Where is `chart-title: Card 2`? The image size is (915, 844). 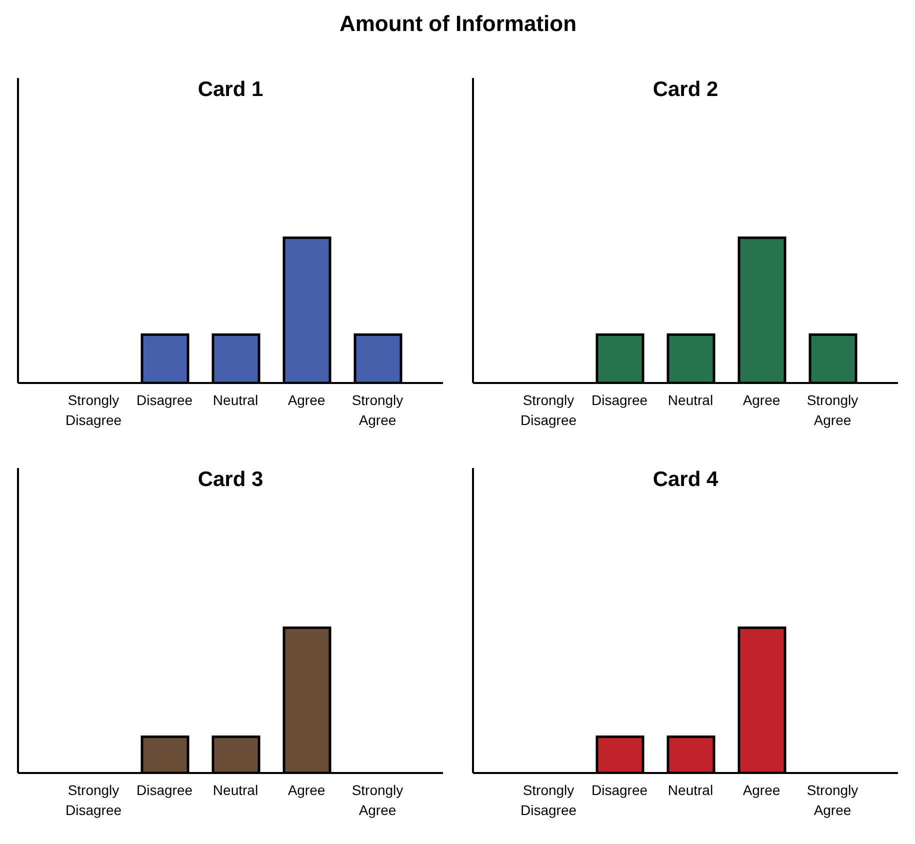 chart-title: Card 2 is located at coordinates (686, 90).